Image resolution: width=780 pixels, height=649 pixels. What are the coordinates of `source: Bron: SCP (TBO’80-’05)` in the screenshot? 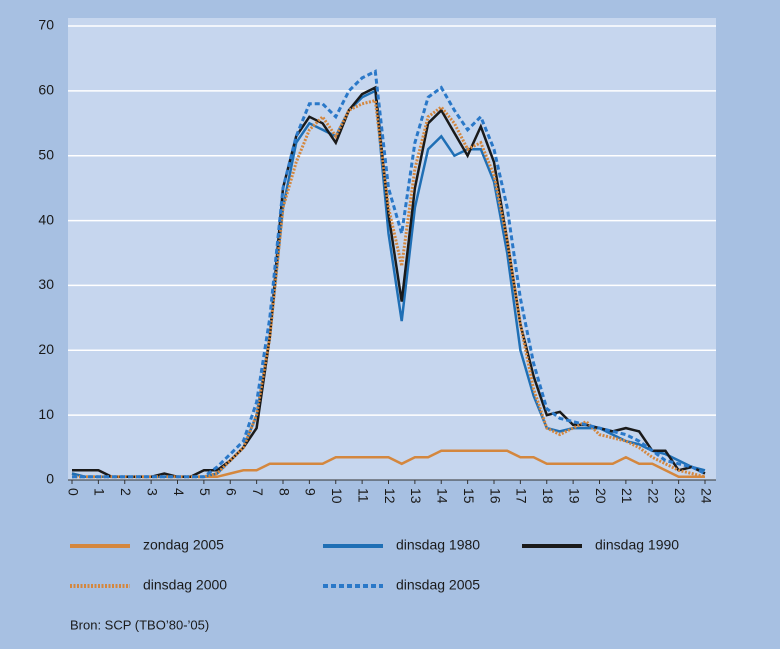 It's located at (139, 624).